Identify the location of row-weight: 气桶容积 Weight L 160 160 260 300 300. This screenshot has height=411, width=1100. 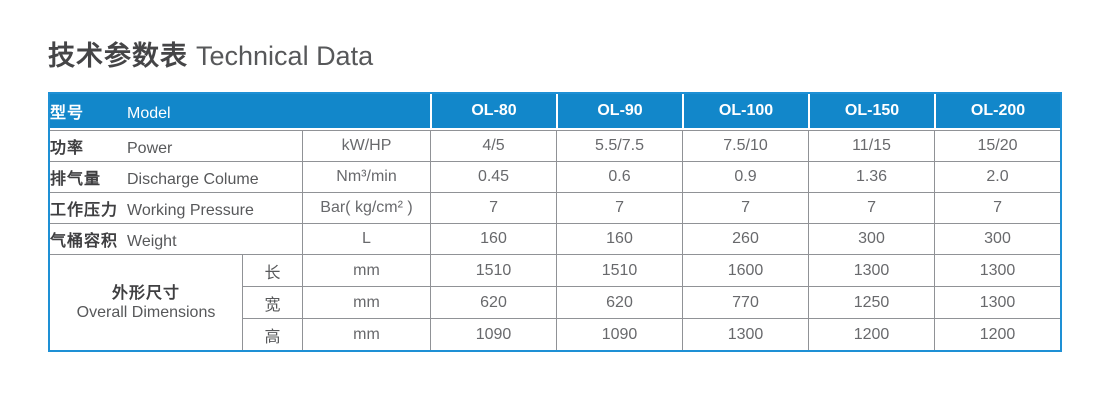
(555, 238).